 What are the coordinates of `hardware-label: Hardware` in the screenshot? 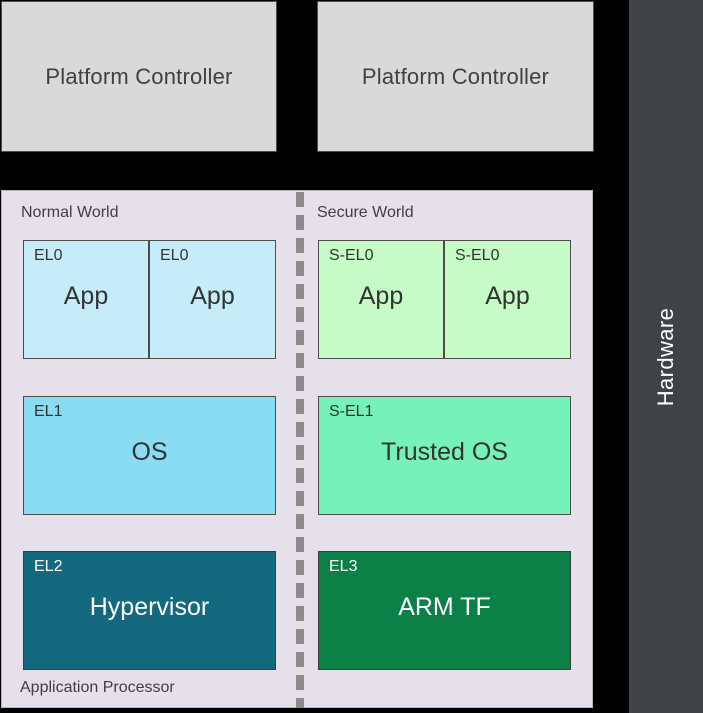 It's located at (665, 356).